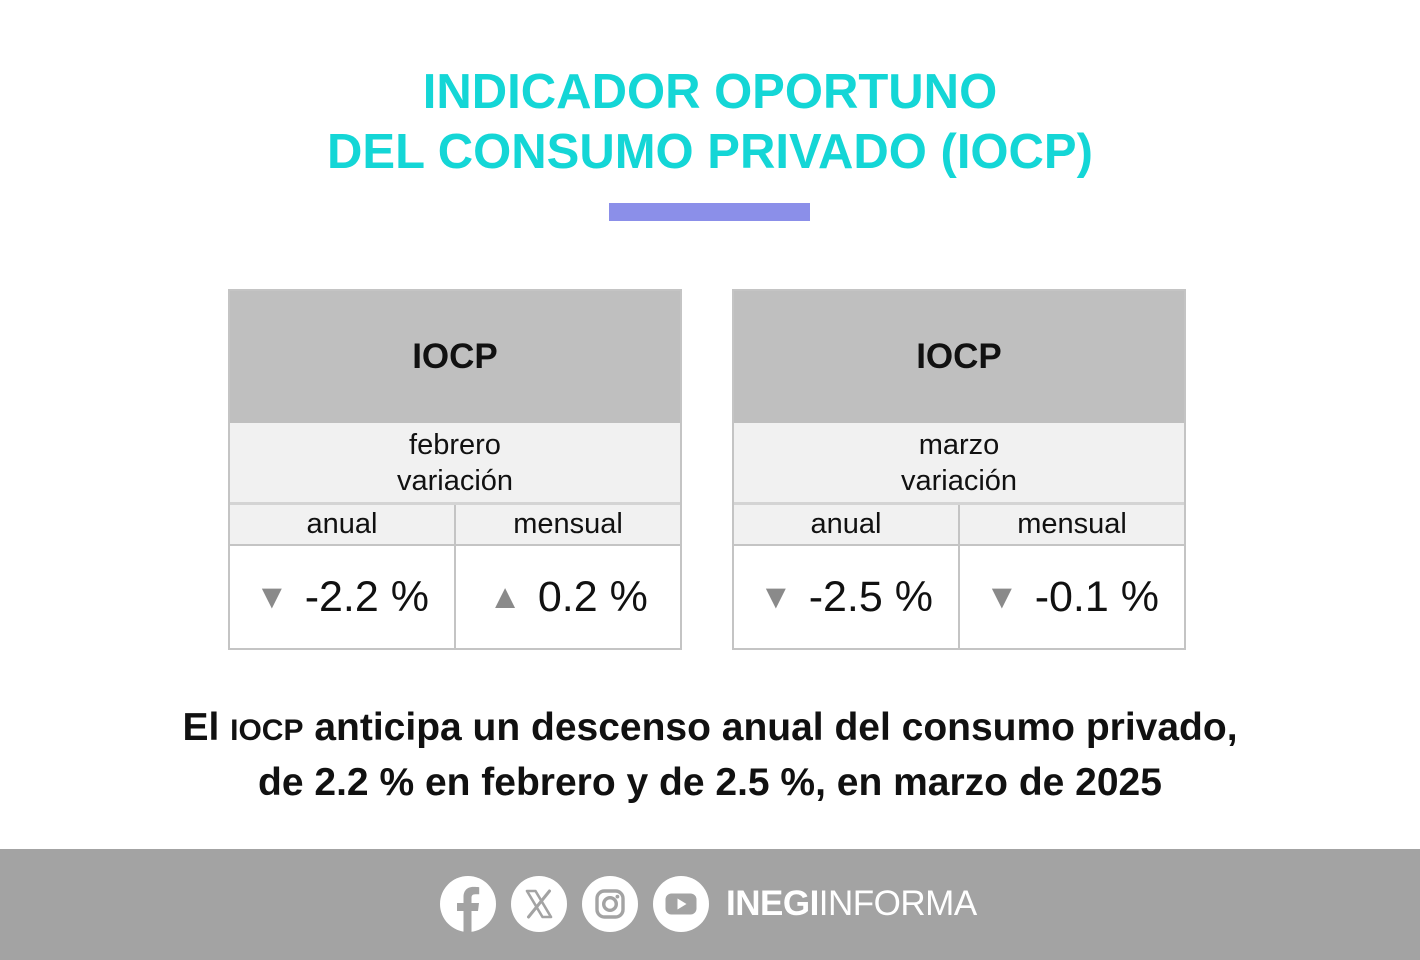 This screenshot has height=960, width=1420. I want to click on card-period: febrero variación, so click(455, 464).